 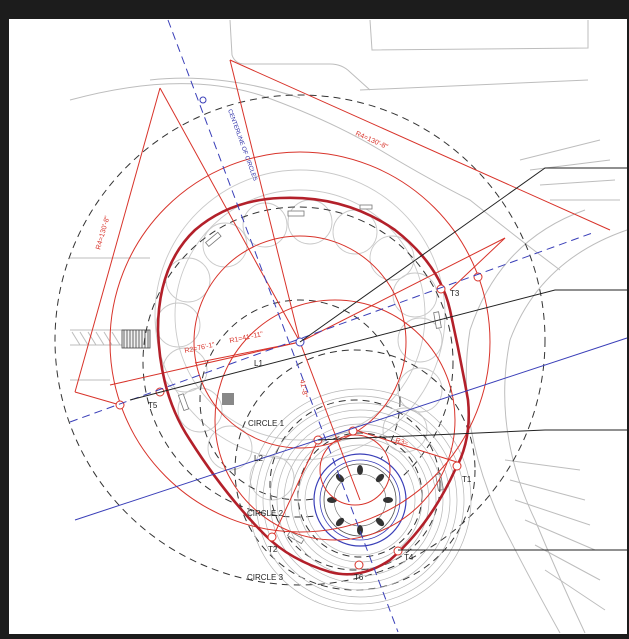 What do you see at coordinates (265, 513) in the screenshot?
I see `label-circle2: CIRCLE 2` at bounding box center [265, 513].